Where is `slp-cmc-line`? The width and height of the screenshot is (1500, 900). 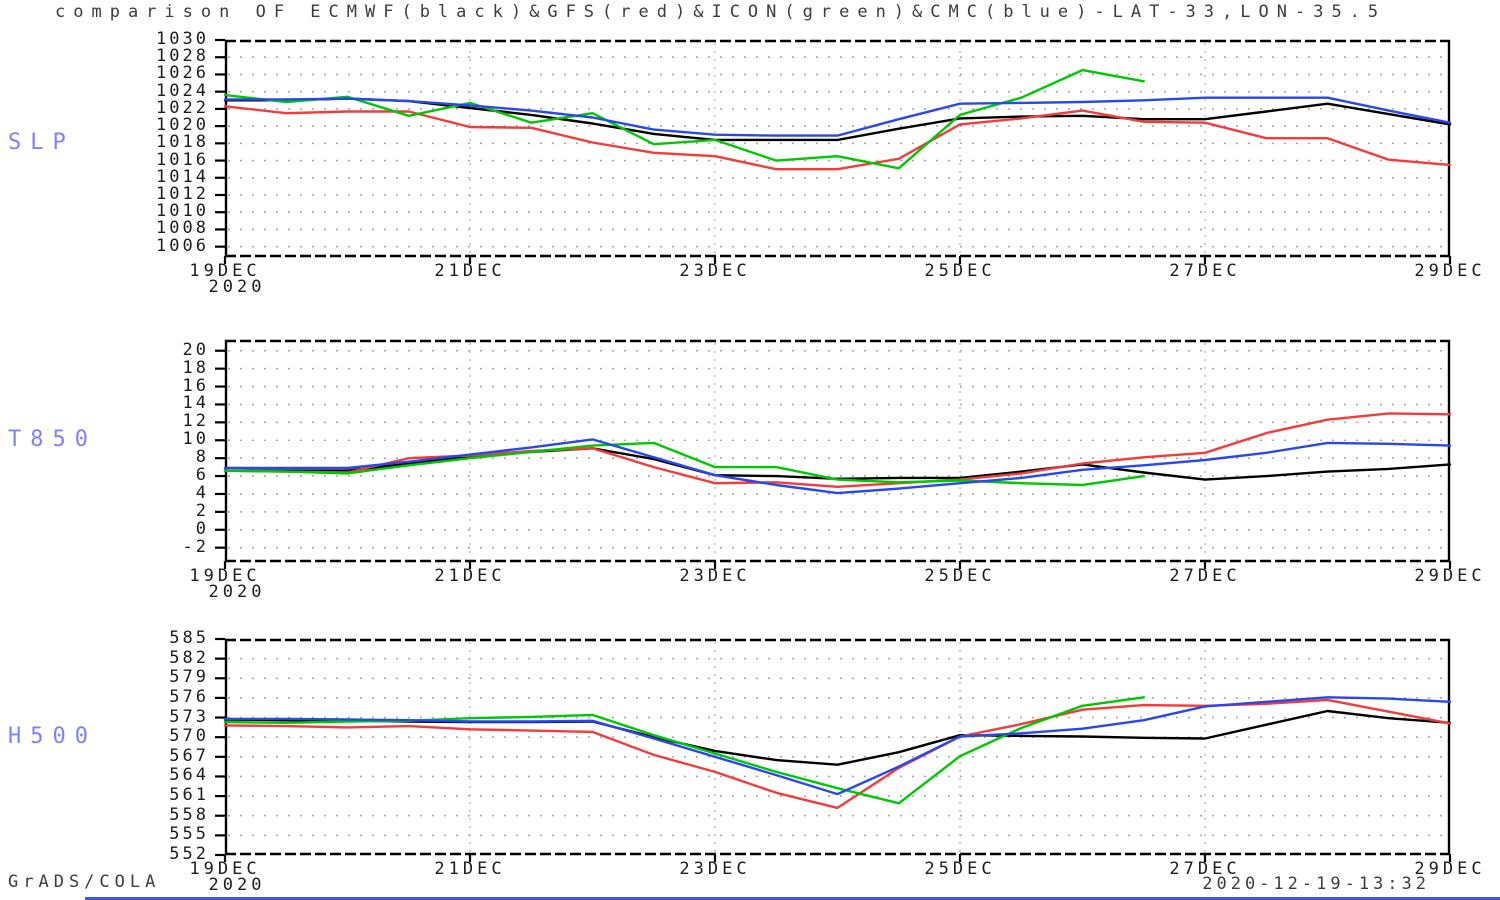 slp-cmc-line is located at coordinates (837, 116).